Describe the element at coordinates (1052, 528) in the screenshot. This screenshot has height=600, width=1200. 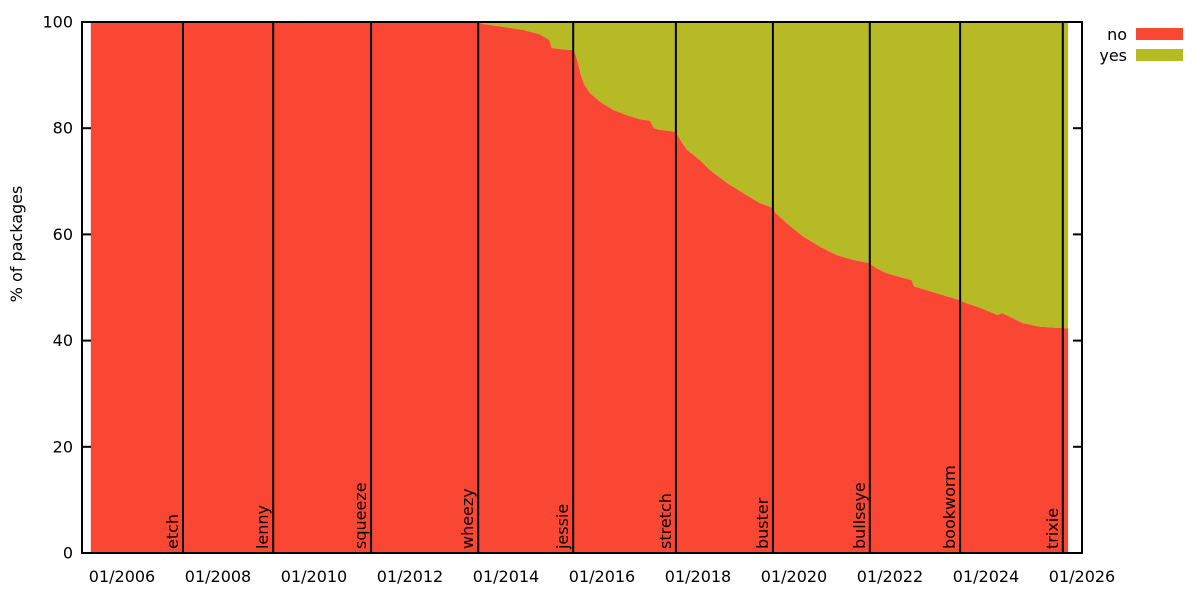
I see `release-label-trixie: trixie` at that location.